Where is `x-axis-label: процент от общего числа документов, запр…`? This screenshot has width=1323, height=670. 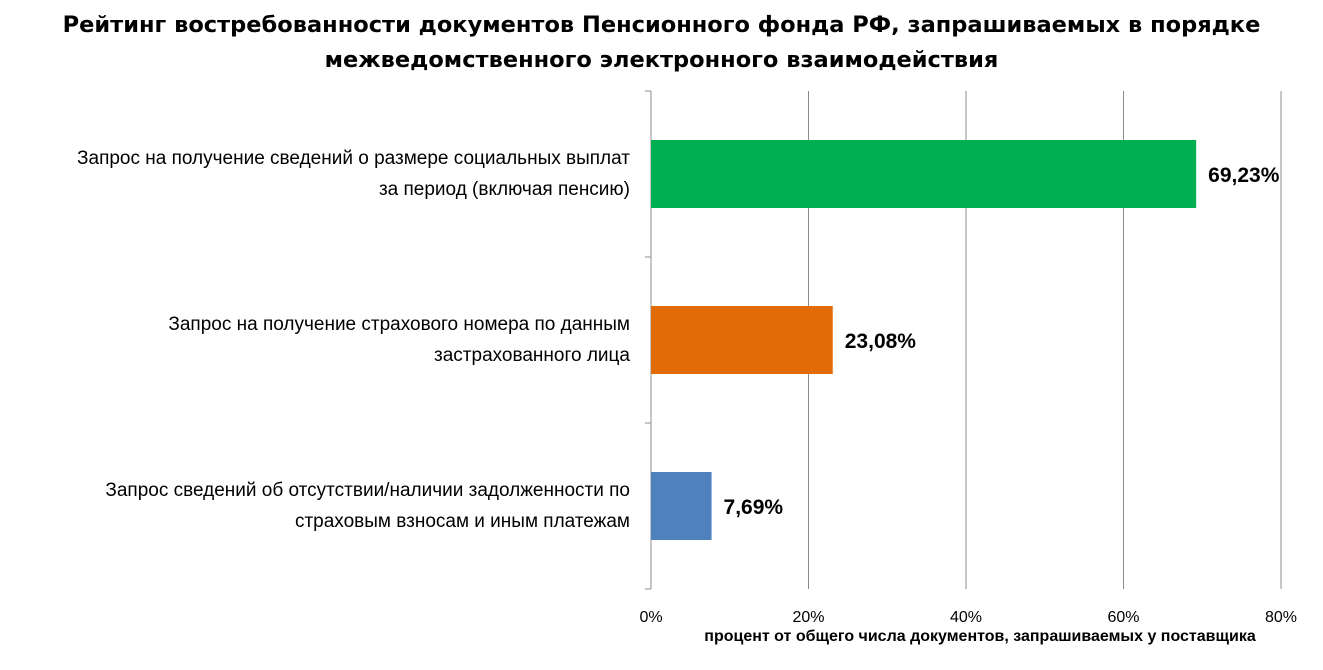 x-axis-label: процент от общего числа документов, запр… is located at coordinates (980, 636).